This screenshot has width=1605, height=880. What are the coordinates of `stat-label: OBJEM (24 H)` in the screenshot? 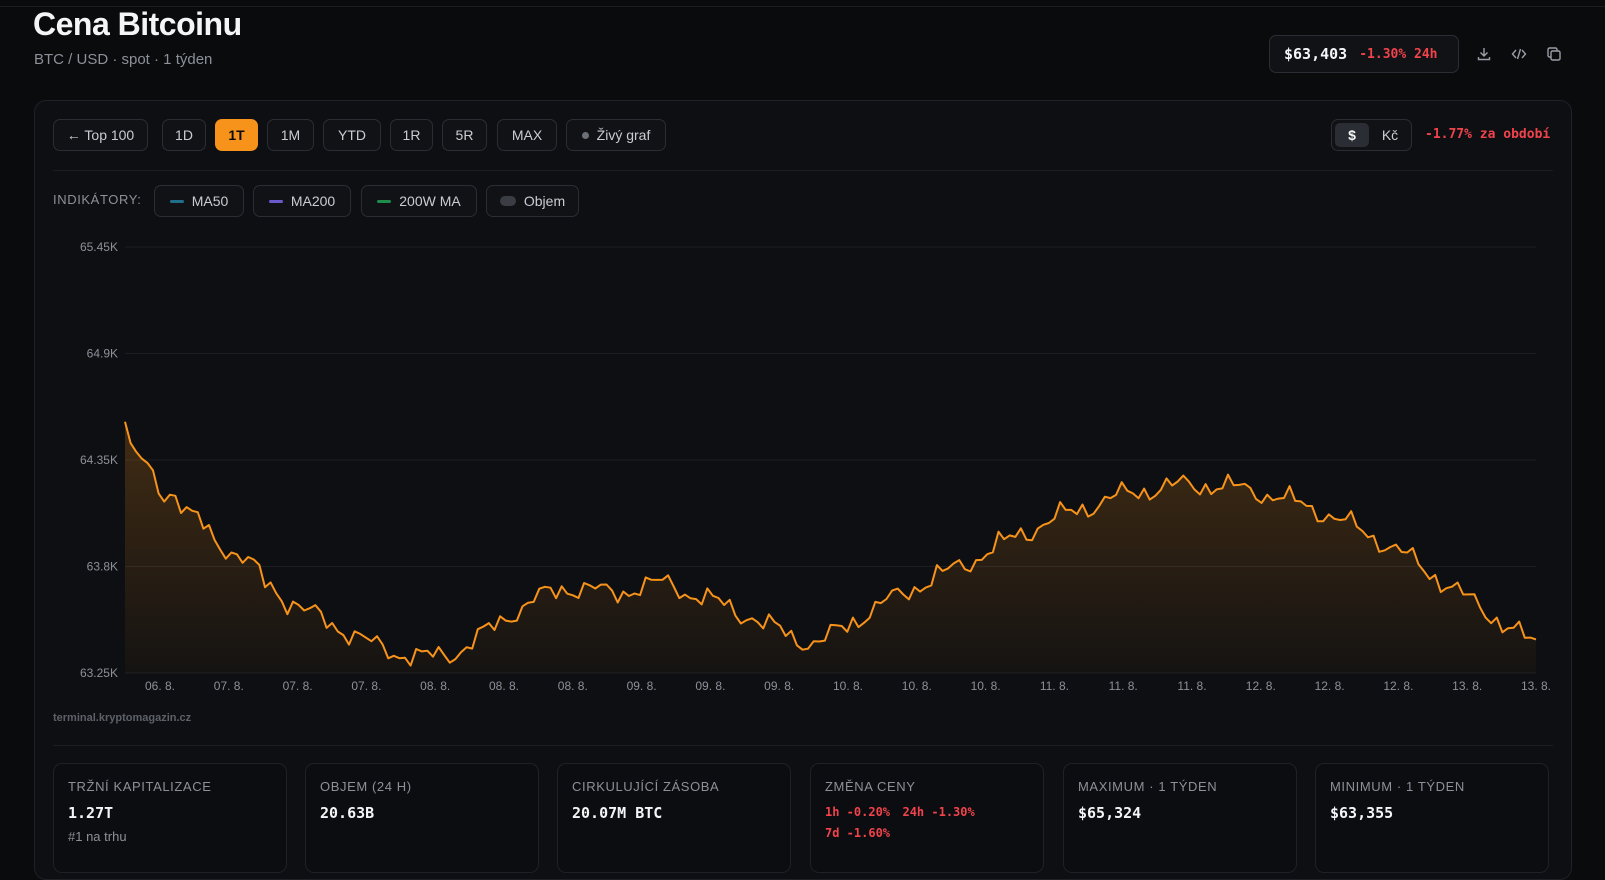 It's located at (366, 786).